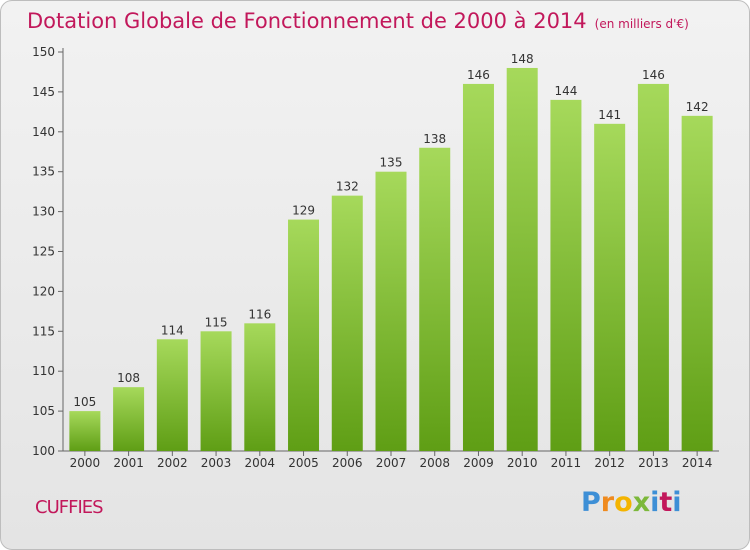  I want to click on x-tick-label-2013: 2013, so click(653, 463).